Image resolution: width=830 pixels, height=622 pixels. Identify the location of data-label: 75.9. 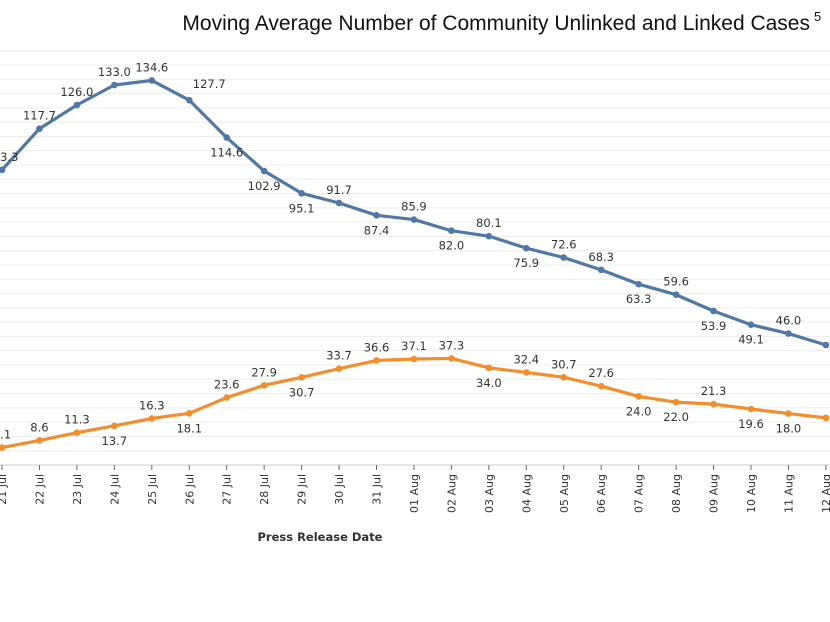
(526, 263).